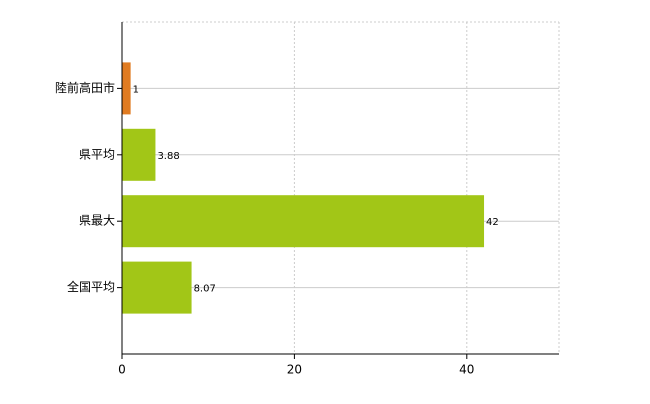 This screenshot has height=404, width=650. Describe the element at coordinates (136, 89) in the screenshot. I see `value-label: 1` at that location.